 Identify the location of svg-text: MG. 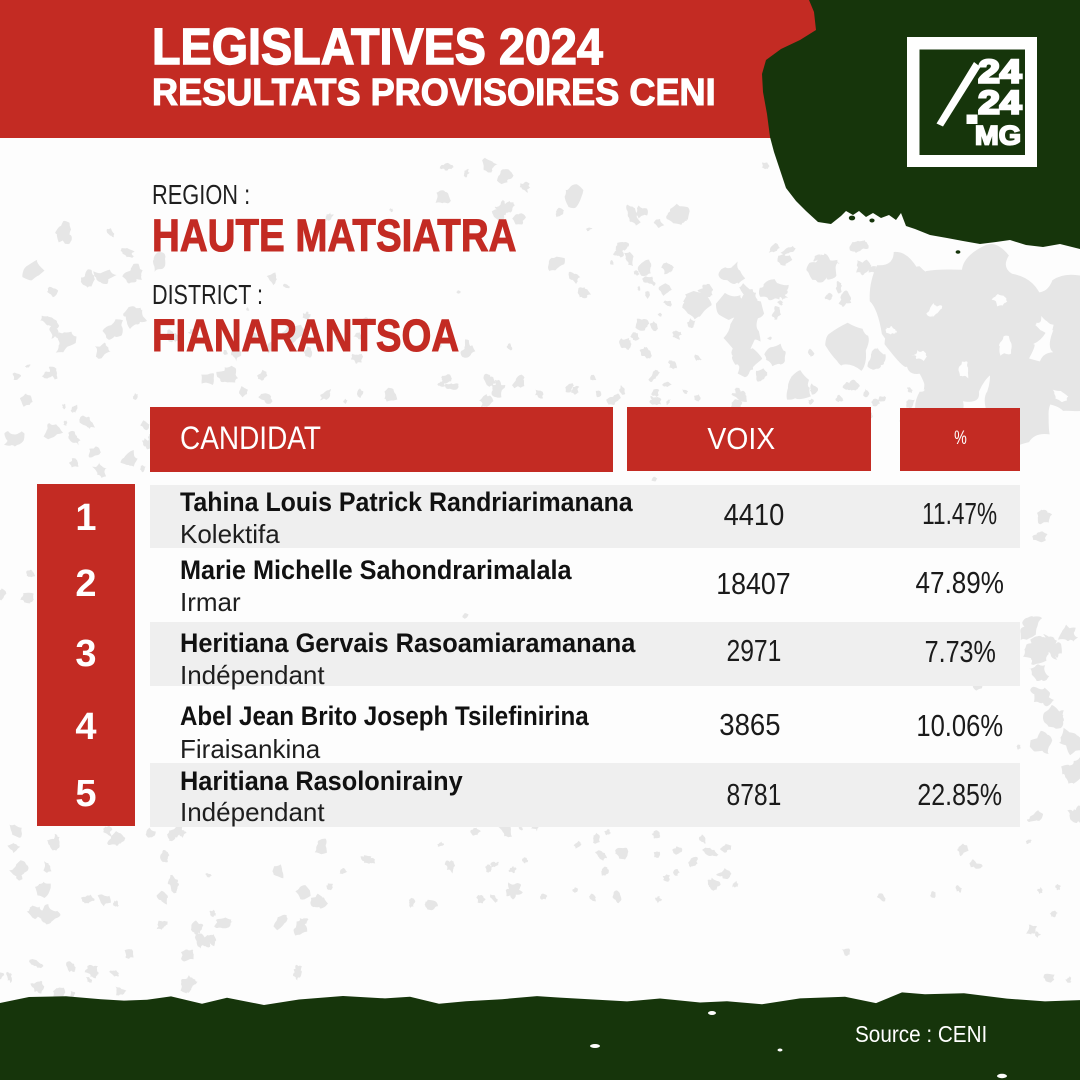
(998, 135).